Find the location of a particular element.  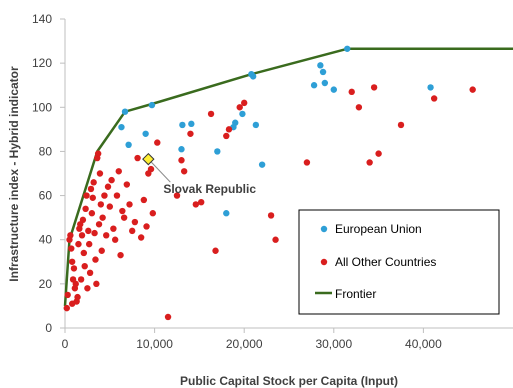

x-tick-label: 0 is located at coordinates (65, 344).